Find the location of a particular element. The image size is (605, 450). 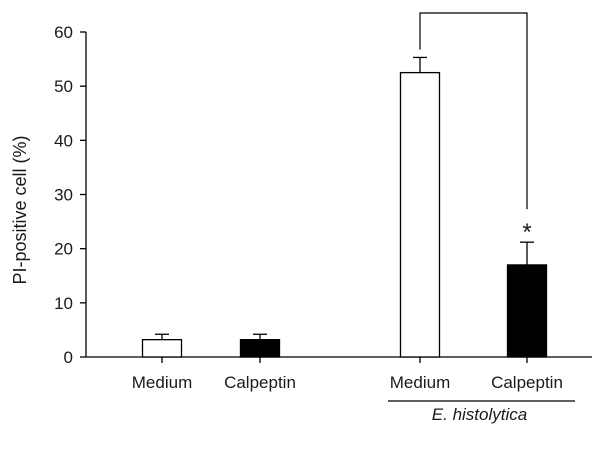

y-tick-label-0: 0 is located at coordinates (68, 357).